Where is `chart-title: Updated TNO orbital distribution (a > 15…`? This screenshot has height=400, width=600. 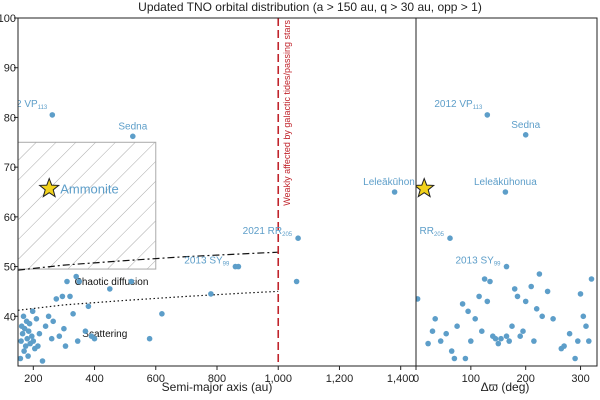
chart-title: Updated TNO orbital distribution (a > 15… is located at coordinates (310, 7).